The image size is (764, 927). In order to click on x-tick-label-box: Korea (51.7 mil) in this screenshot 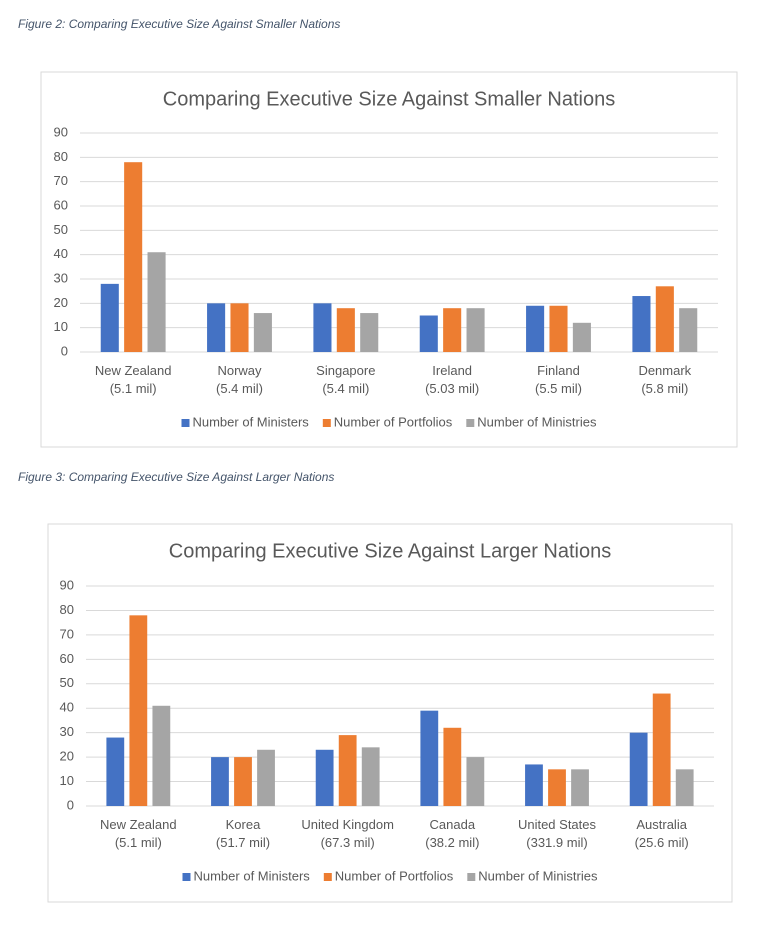, I will do `click(243, 833)`.